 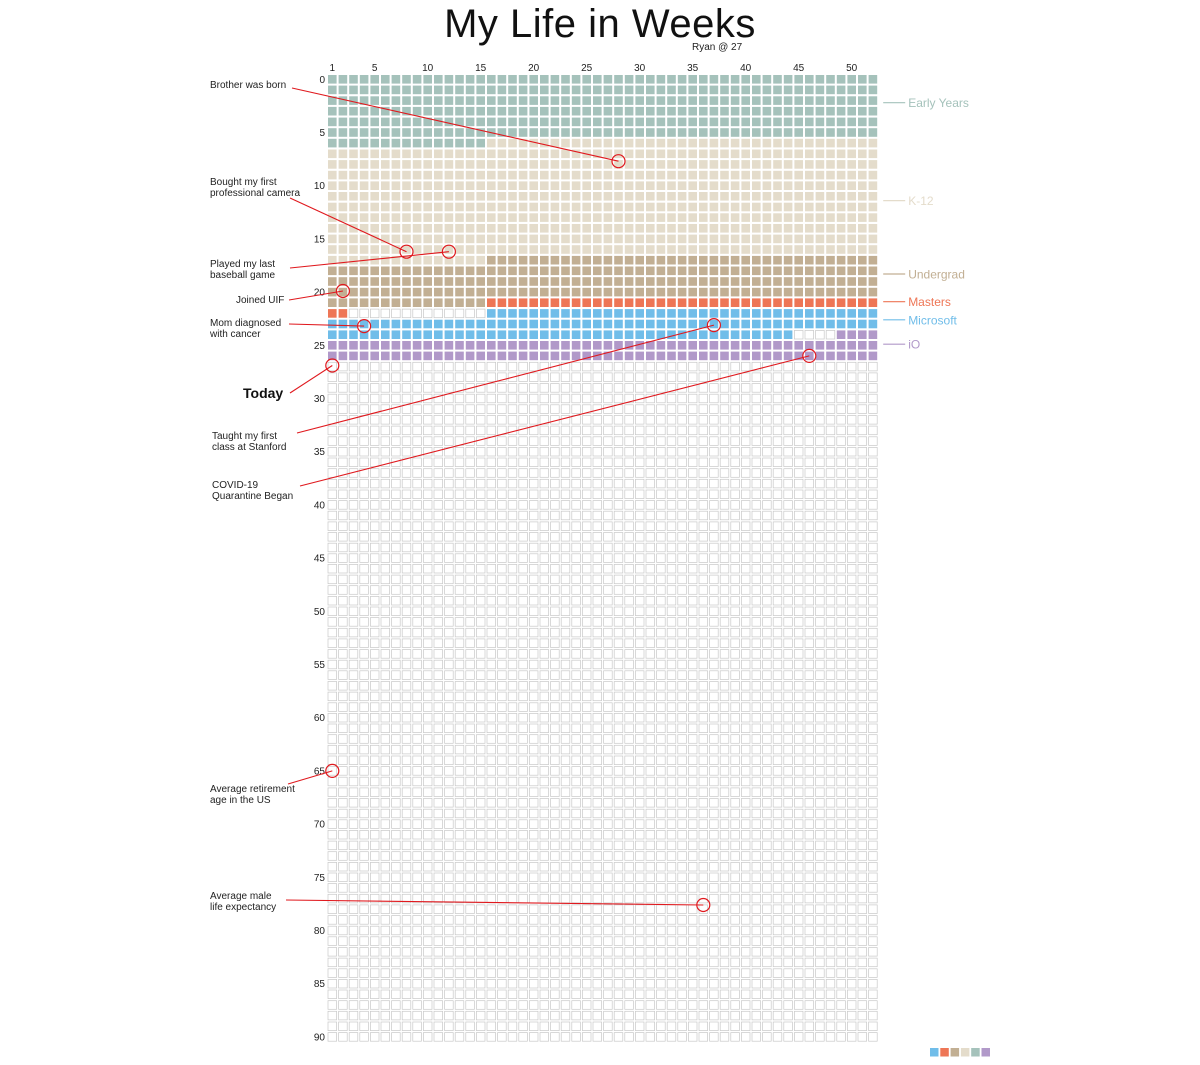 I want to click on period-label-io: iO, so click(x=914, y=345).